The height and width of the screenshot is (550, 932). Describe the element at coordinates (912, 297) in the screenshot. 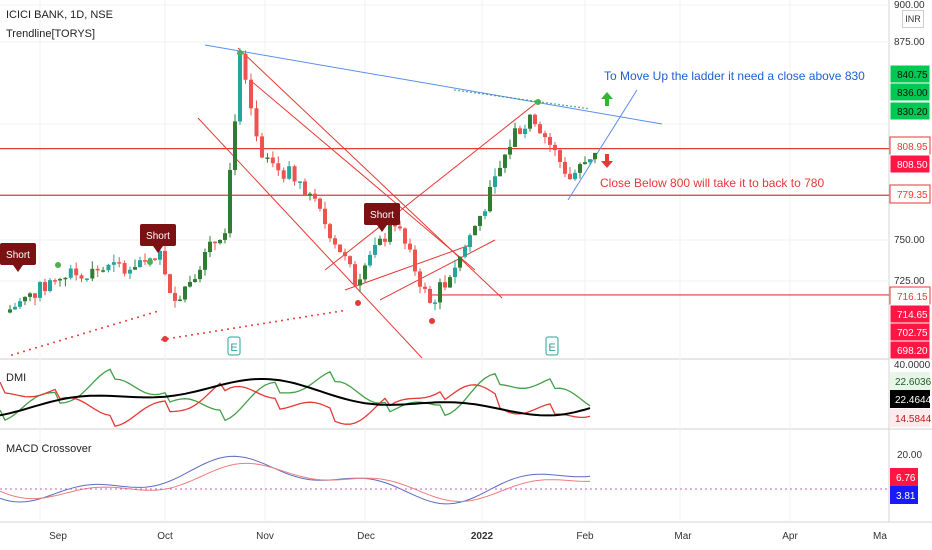

I see `price-tag-label: 716.15` at that location.